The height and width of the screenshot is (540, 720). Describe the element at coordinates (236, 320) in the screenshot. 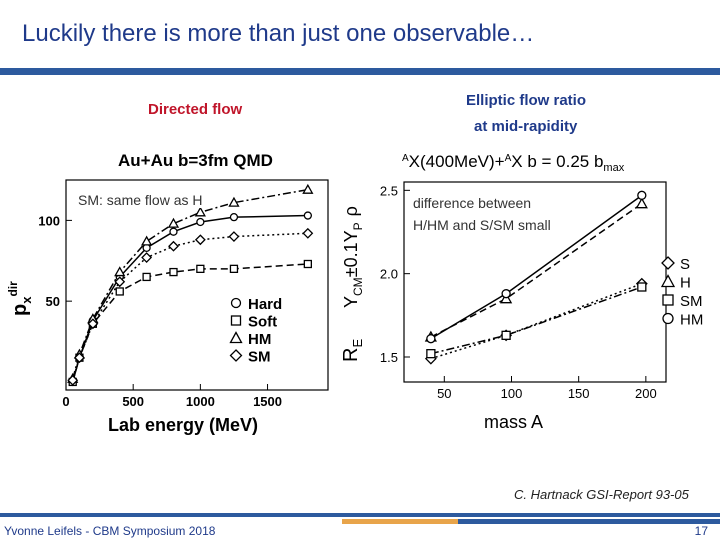

I see `legend-marker-soft` at that location.